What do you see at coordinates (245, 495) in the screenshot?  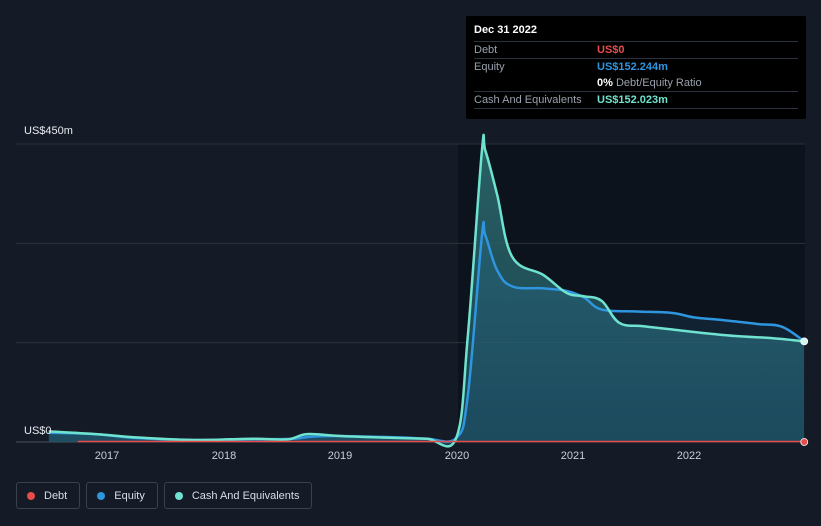 I see `legend-label: Cash And Equivalents` at bounding box center [245, 495].